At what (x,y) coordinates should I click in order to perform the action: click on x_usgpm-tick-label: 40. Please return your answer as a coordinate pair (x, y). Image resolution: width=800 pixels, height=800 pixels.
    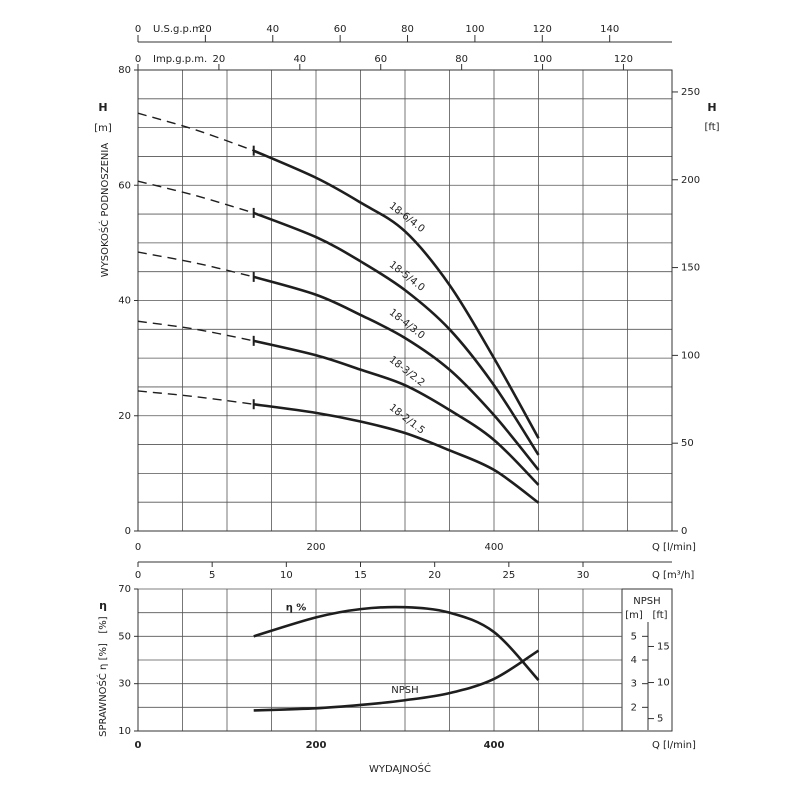
    Looking at the image, I should click on (272, 29).